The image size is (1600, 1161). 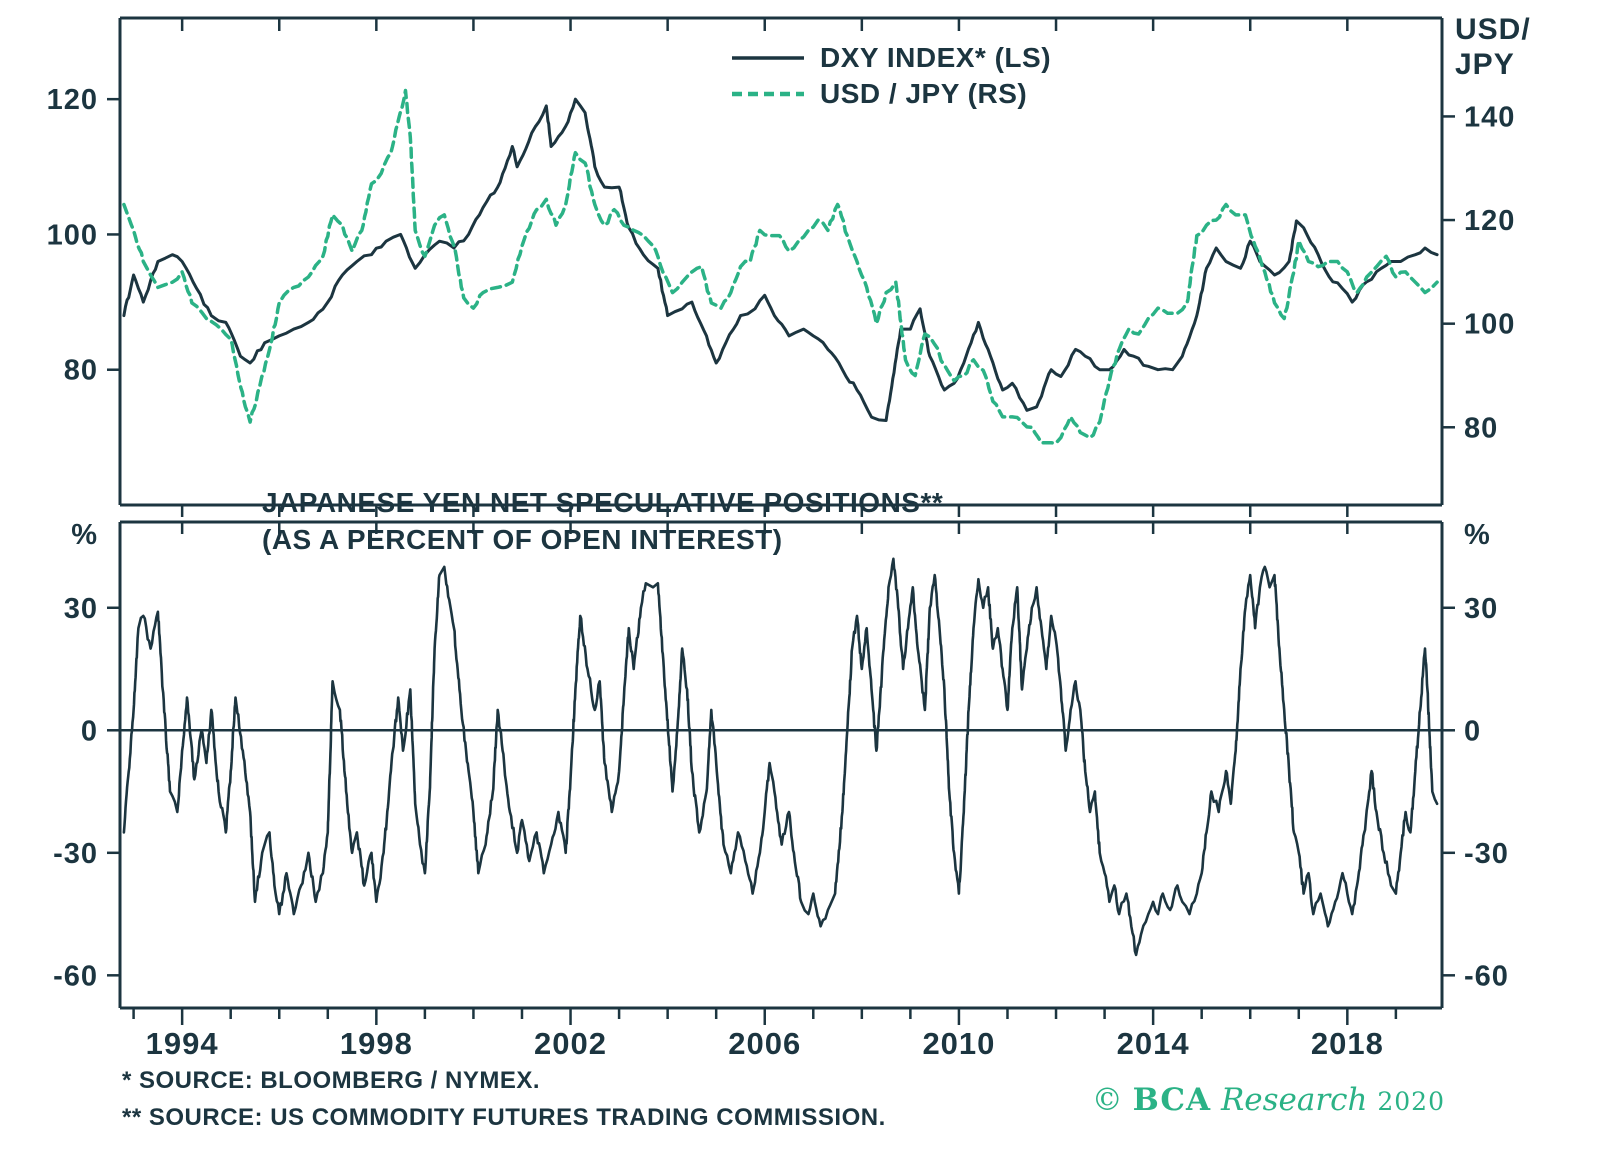 What do you see at coordinates (1493, 47) in the screenshot?
I see `right-axis-unit-title: USD/ JPY` at bounding box center [1493, 47].